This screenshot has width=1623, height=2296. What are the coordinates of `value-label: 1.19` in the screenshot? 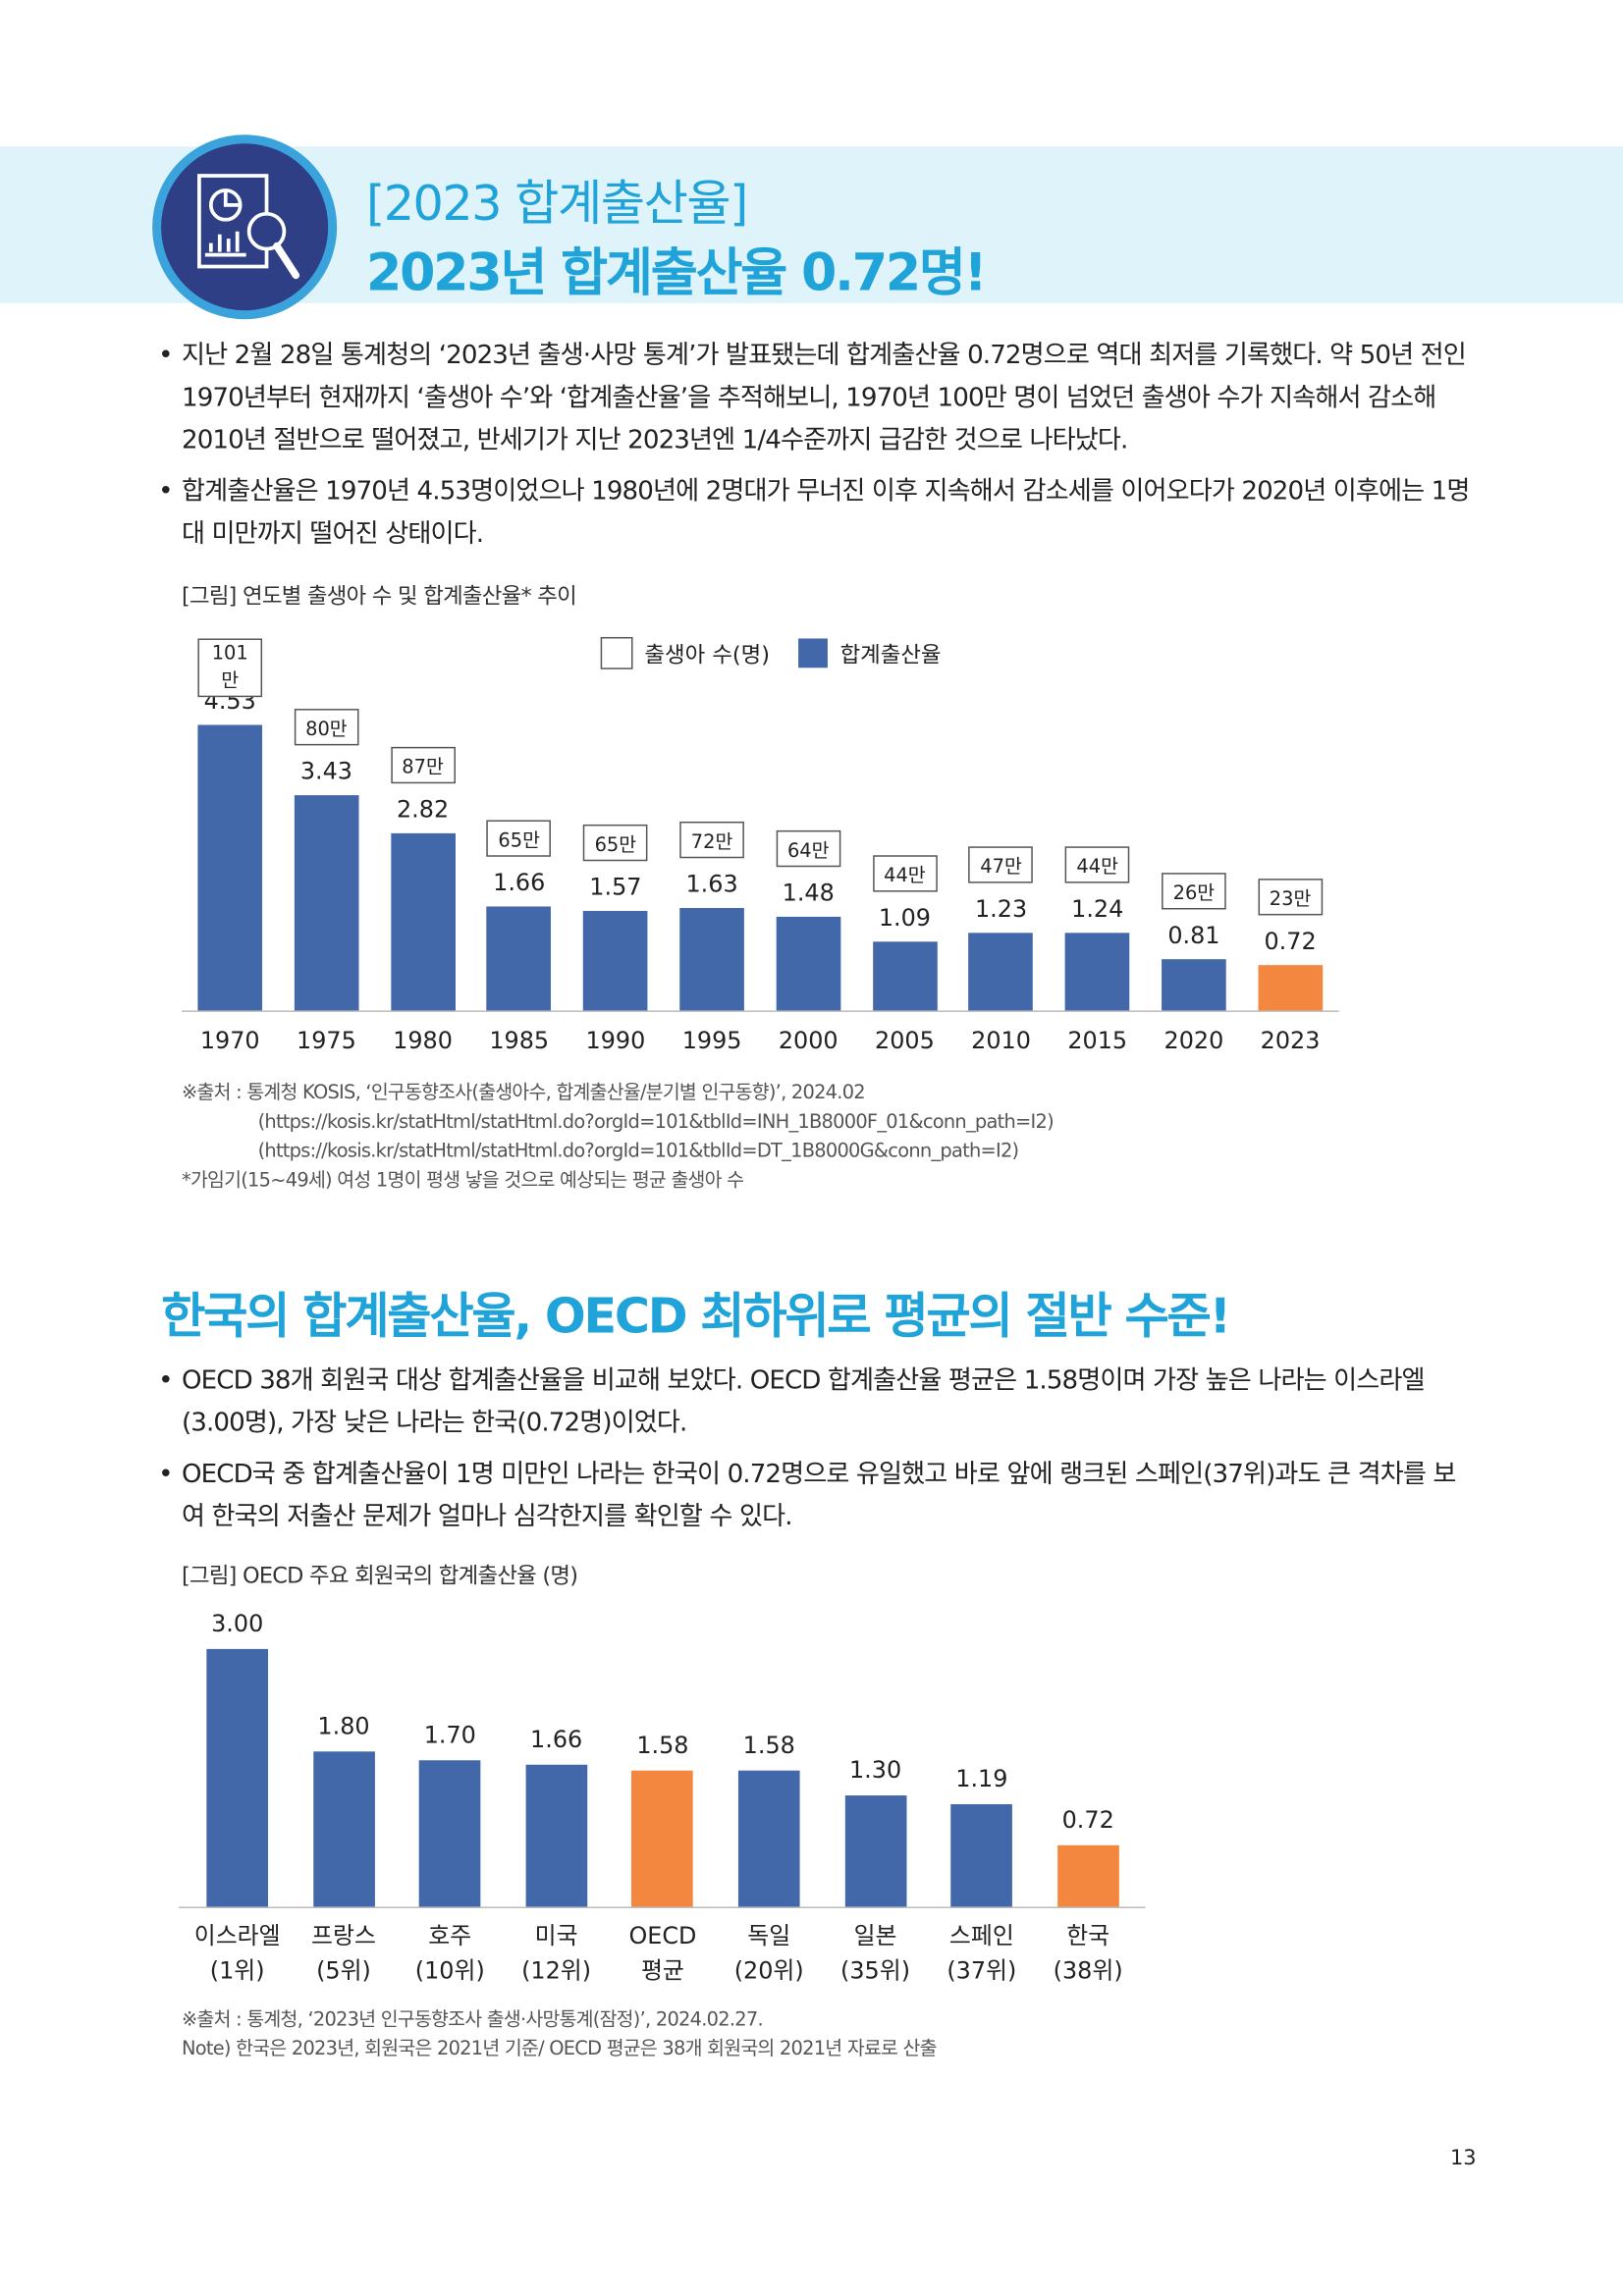 It's located at (981, 1778).